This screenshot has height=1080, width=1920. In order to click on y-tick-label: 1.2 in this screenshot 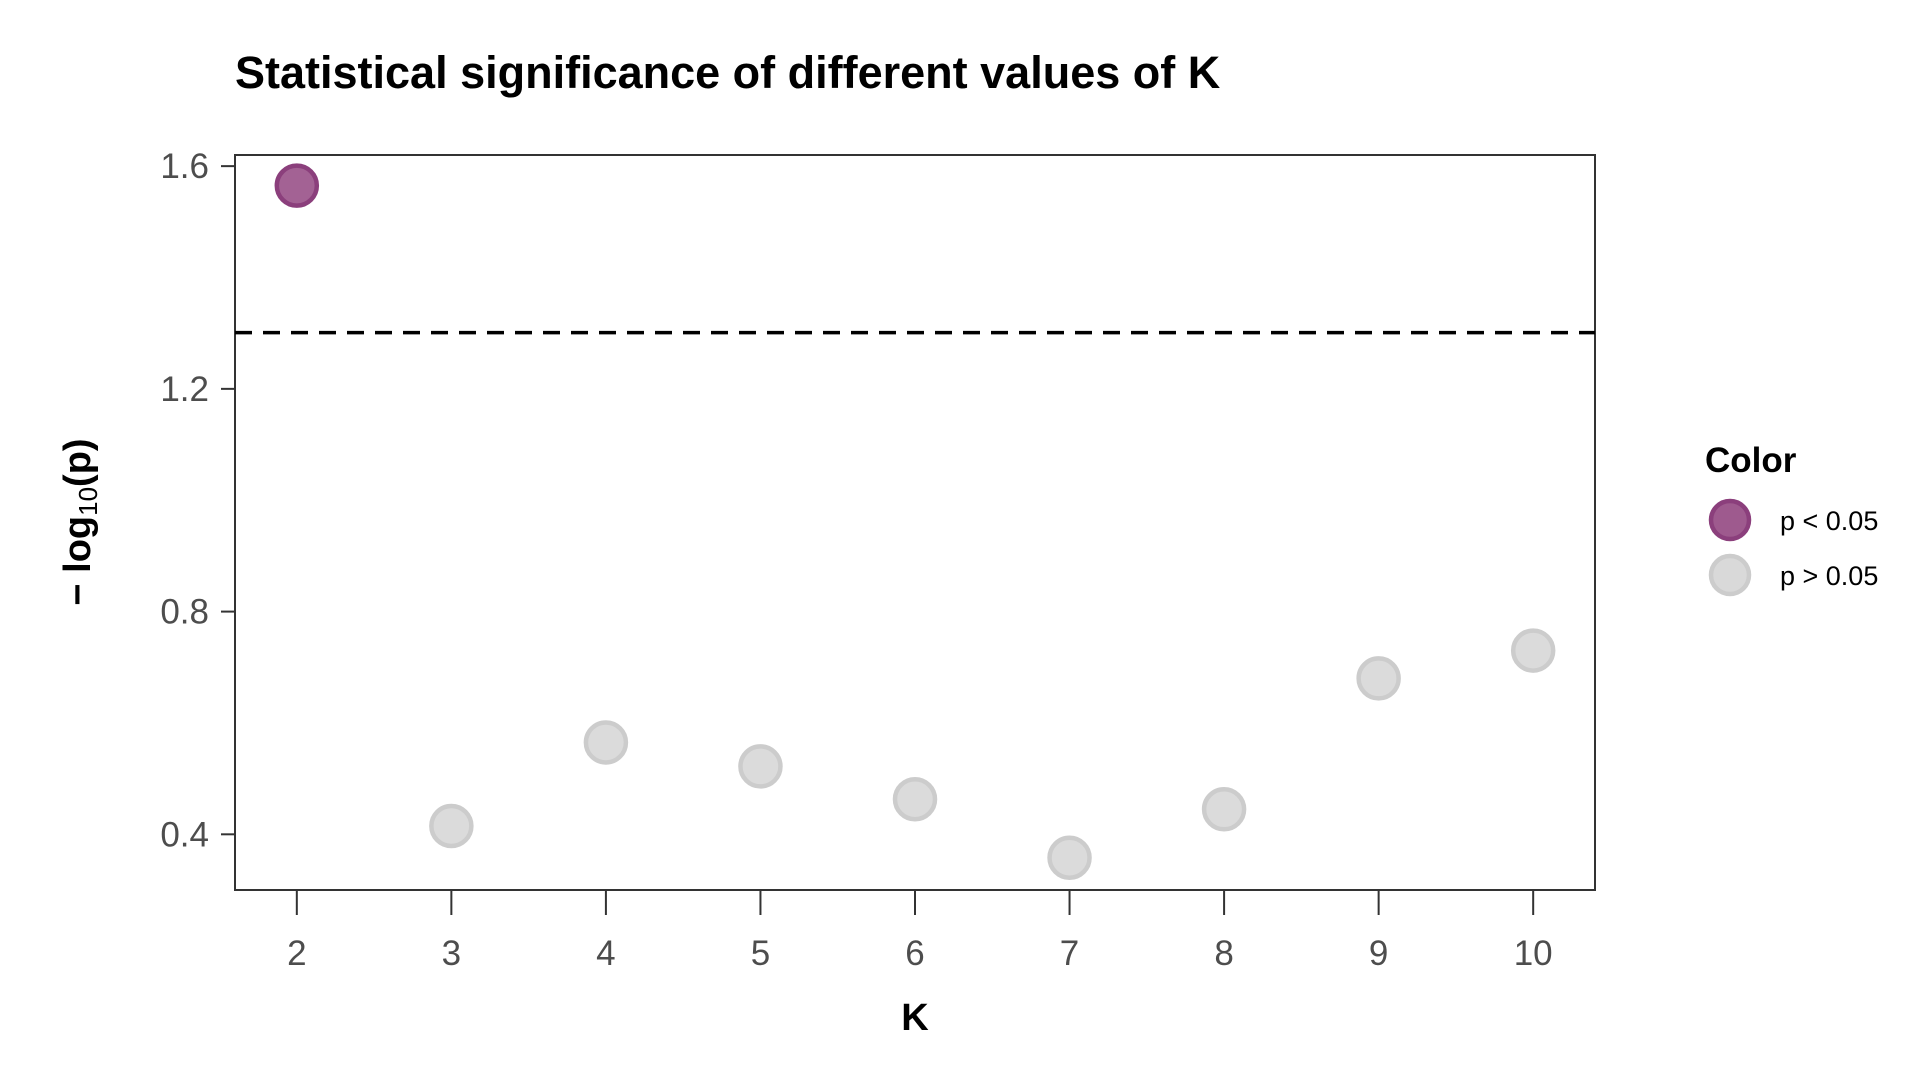, I will do `click(184, 389)`.